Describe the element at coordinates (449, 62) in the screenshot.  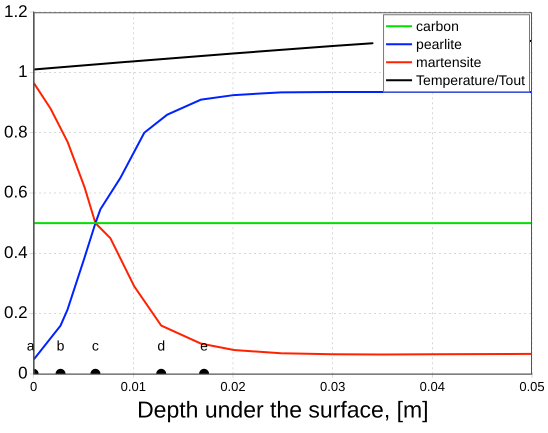
I see `legend-label: martensite` at that location.